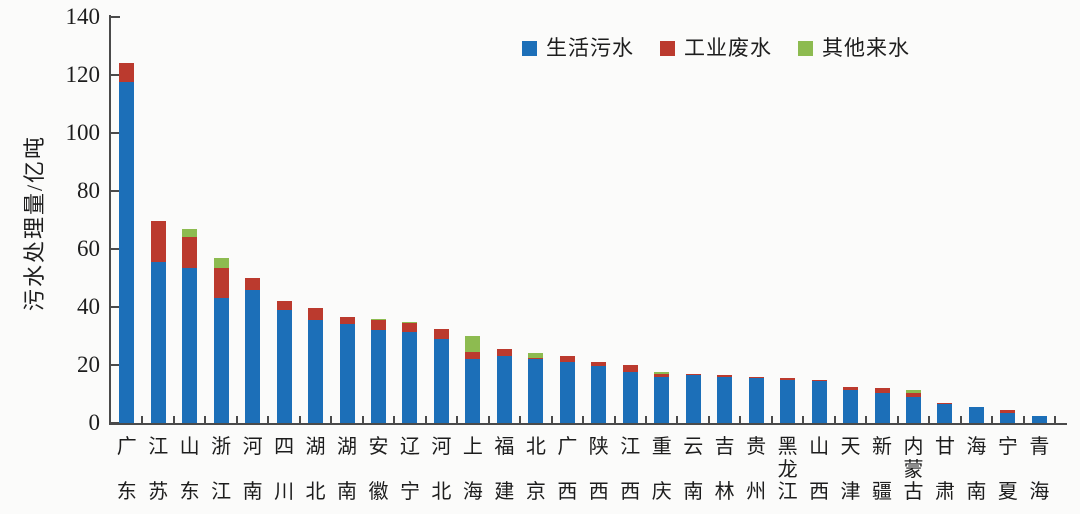 The image size is (1080, 514). What do you see at coordinates (716, 48) in the screenshot?
I see `legend: 生活污水 工业废水 其他来水` at bounding box center [716, 48].